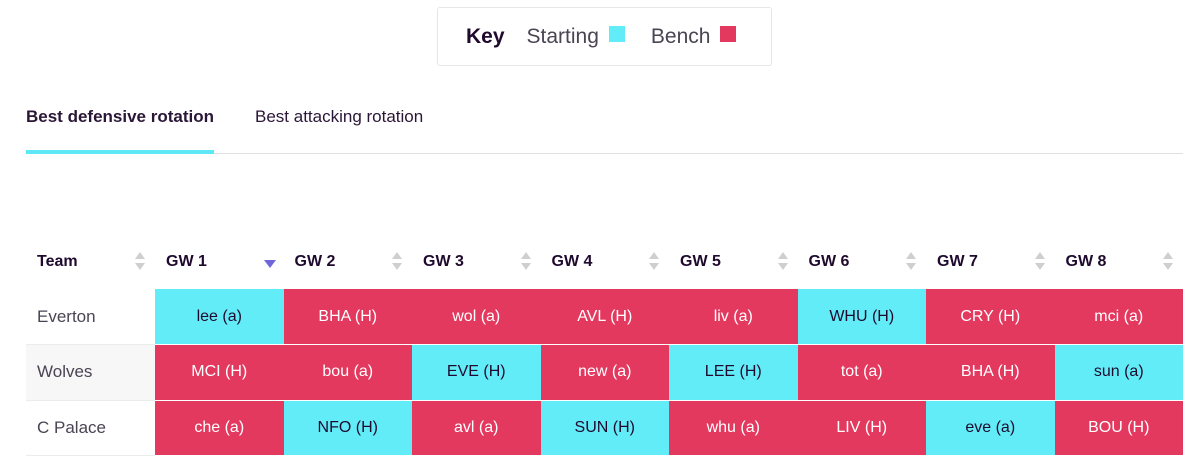  I want to click on fixture-cell: avl (a), so click(476, 428).